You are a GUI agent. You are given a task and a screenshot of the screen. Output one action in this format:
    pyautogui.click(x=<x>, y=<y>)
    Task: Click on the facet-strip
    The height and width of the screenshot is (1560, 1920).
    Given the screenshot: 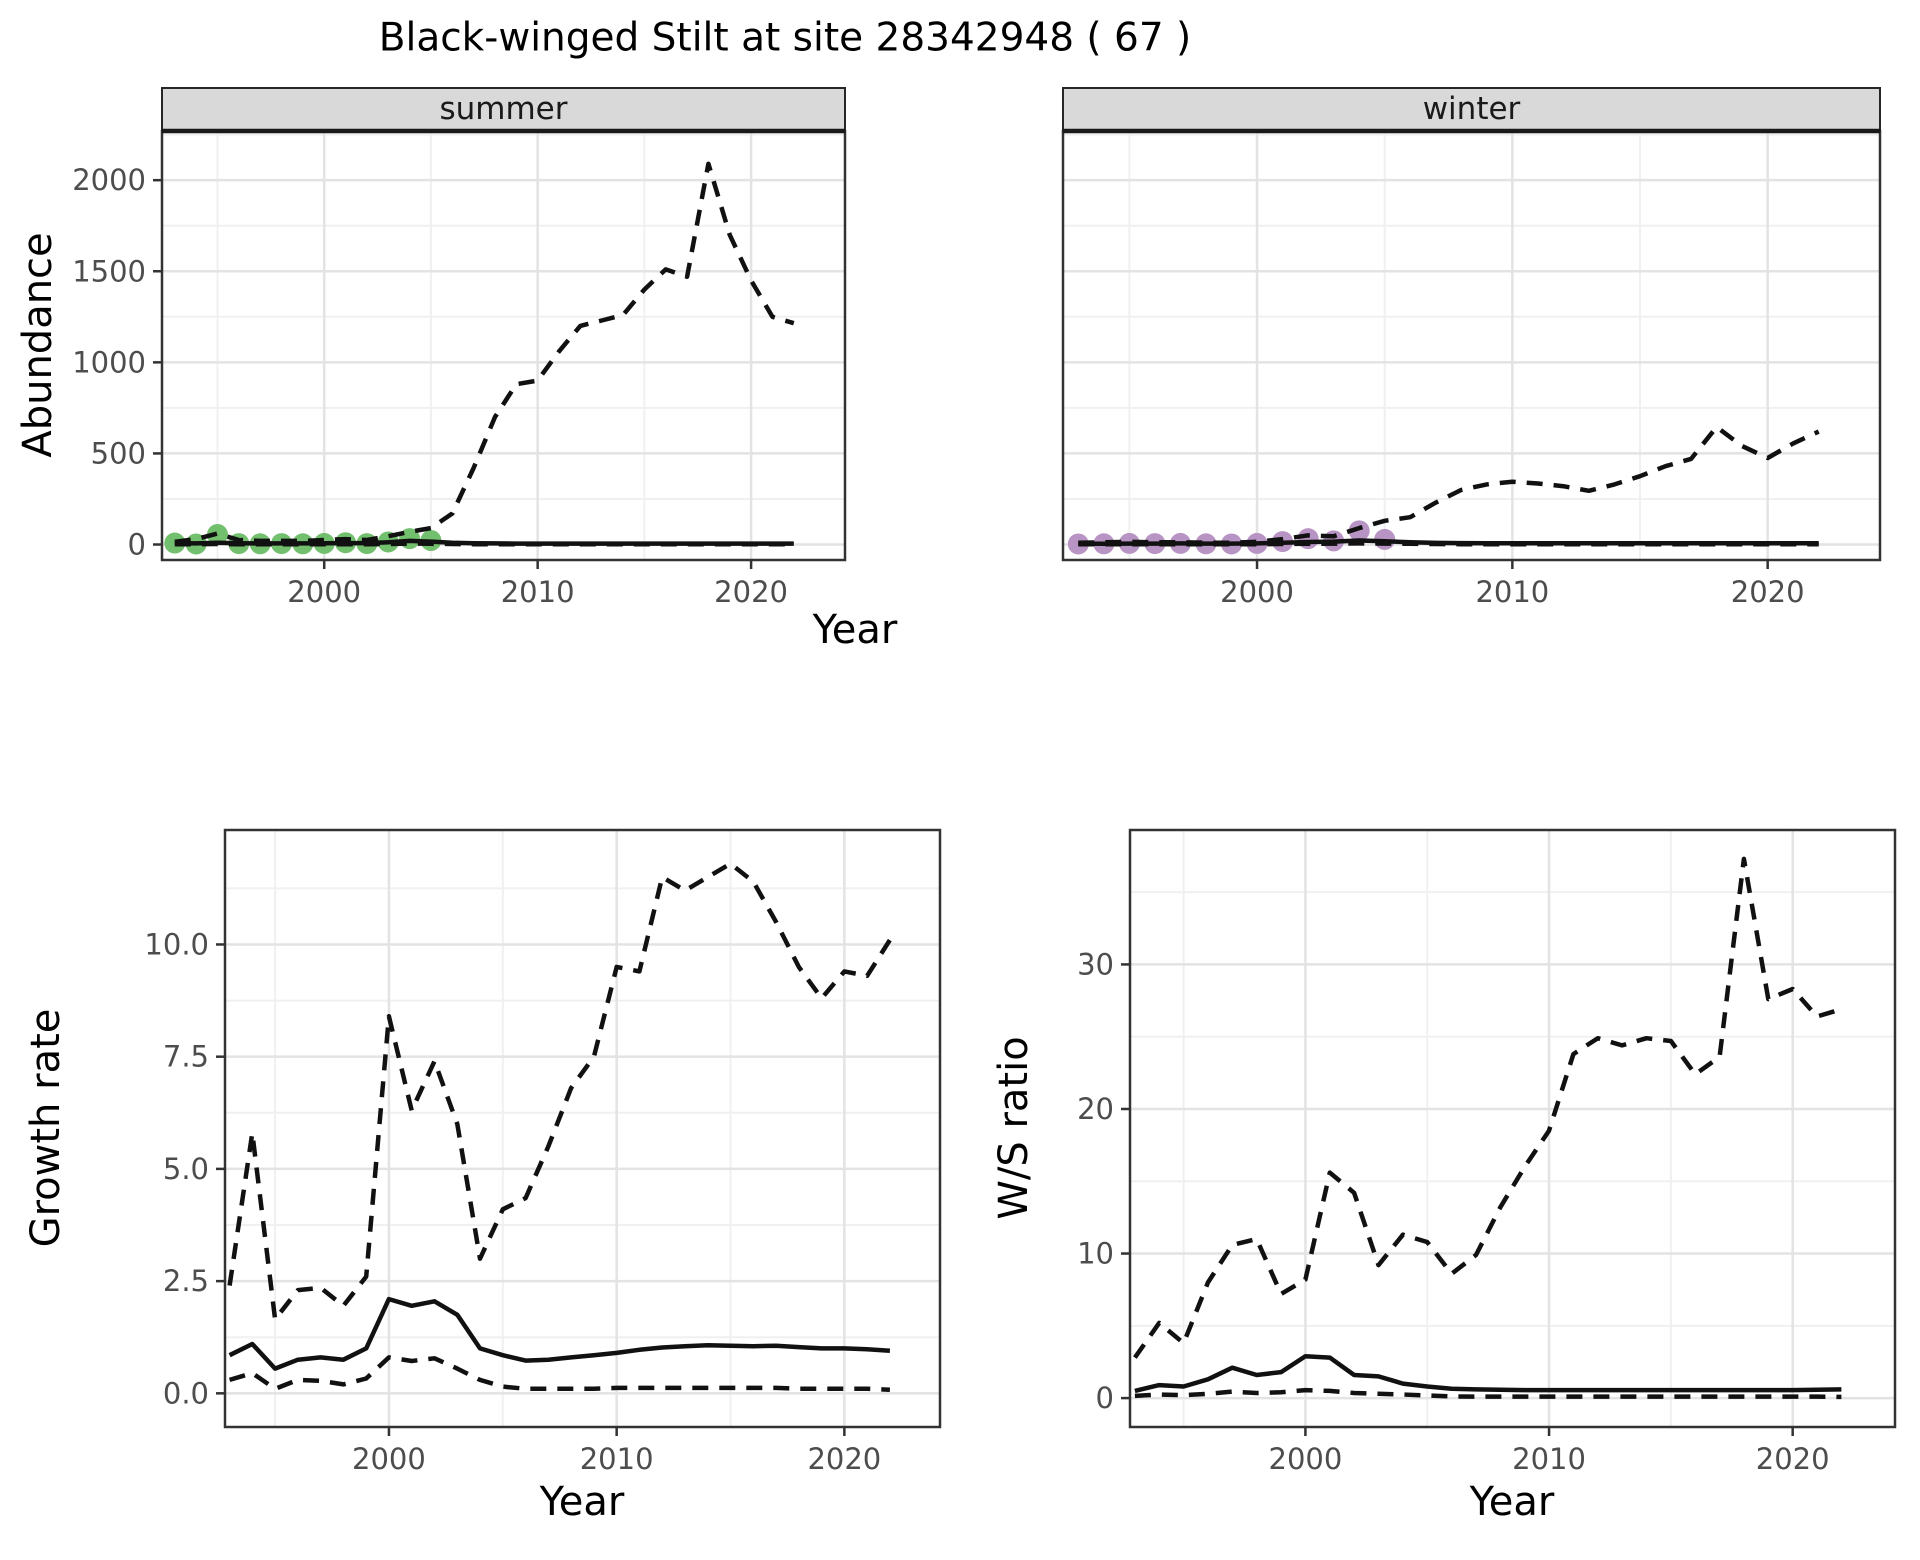 What is the action you would take?
    pyautogui.click(x=1471, y=109)
    